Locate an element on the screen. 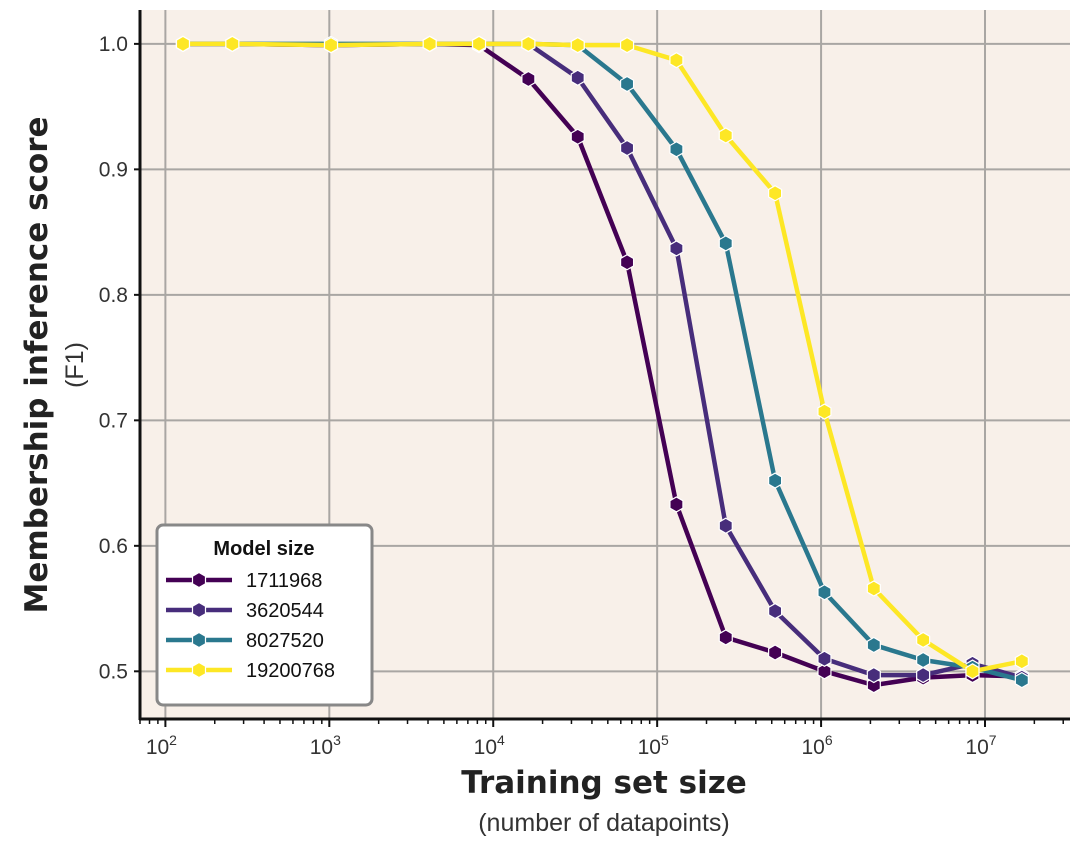  legend-items: 1711968 3620544 8027520 19200768 is located at coordinates (250, 626).